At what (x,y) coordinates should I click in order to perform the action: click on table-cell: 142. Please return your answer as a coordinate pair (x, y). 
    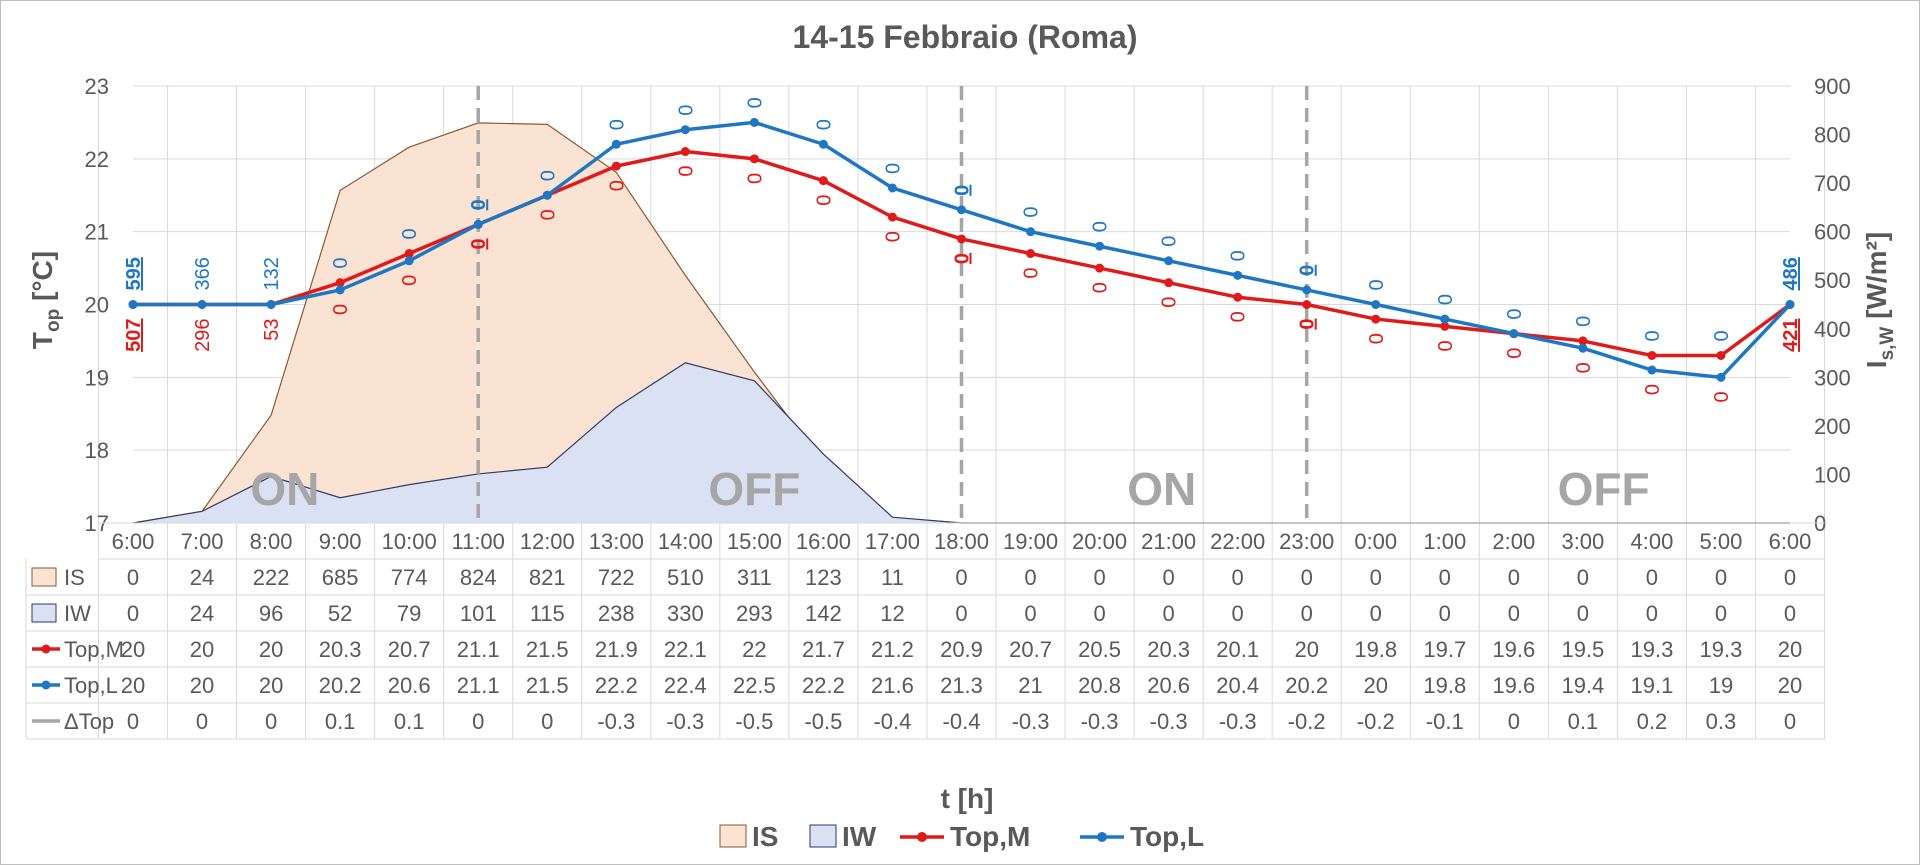
    Looking at the image, I should click on (823, 613).